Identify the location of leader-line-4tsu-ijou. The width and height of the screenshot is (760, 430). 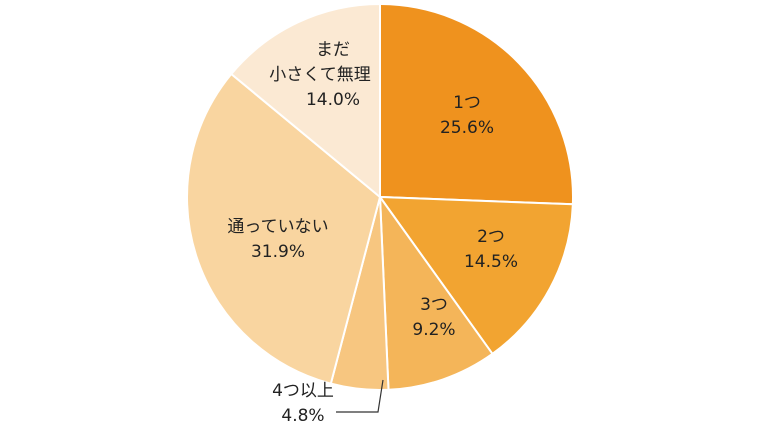
(360, 396).